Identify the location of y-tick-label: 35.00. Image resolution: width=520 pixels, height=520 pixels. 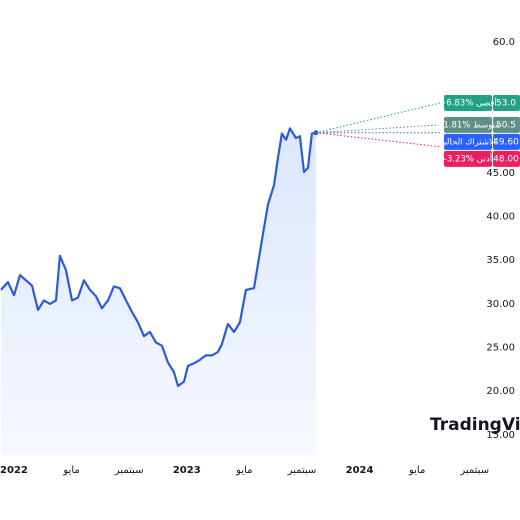
(500, 260).